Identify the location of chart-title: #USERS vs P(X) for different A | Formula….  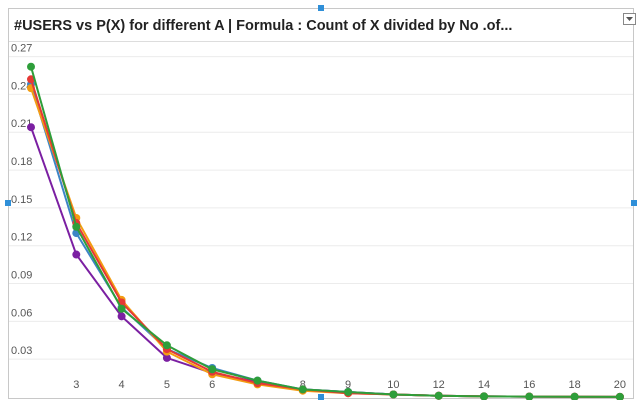
(263, 26).